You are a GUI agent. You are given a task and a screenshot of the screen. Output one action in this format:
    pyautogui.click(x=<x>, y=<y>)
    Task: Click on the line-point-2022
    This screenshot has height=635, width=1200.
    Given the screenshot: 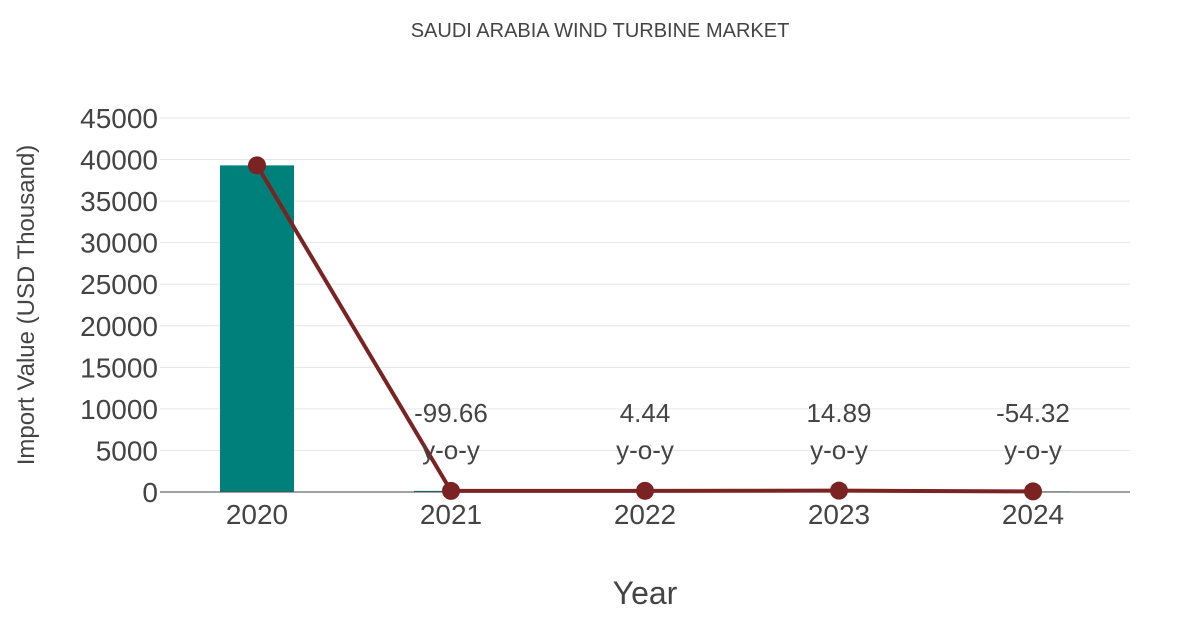 What is the action you would take?
    pyautogui.click(x=645, y=490)
    